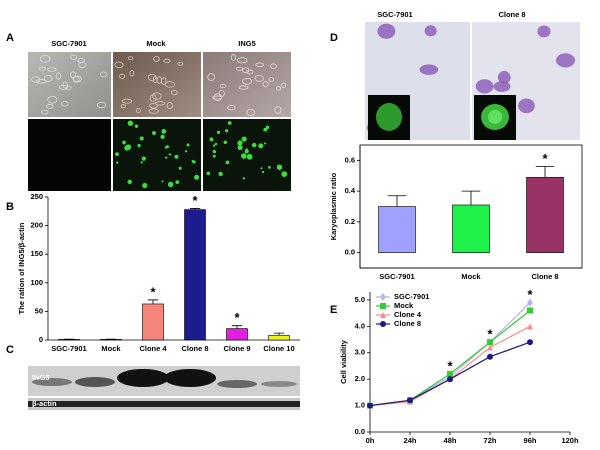  What do you see at coordinates (41, 377) in the screenshot?
I see `band-label: ING5` at bounding box center [41, 377].